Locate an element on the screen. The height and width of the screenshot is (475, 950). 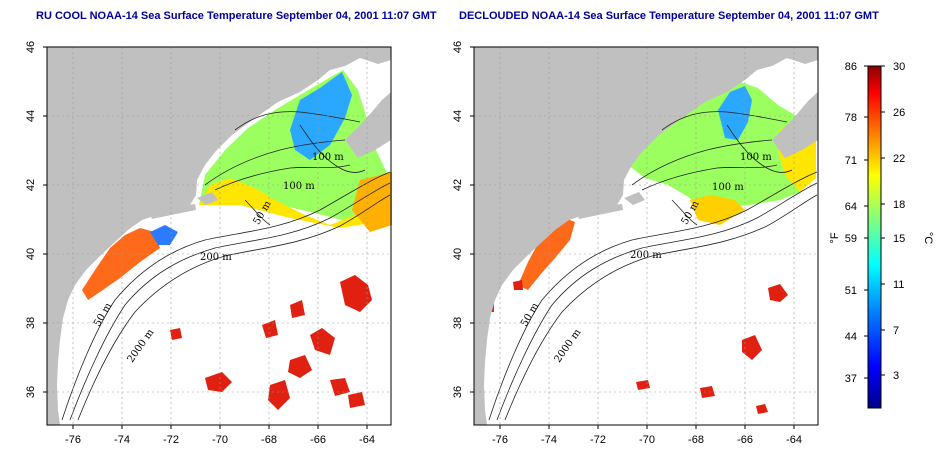
colorbar-celsius-ticks: 30 26 22 18 15 11 7 3 is located at coordinates (899, 221).